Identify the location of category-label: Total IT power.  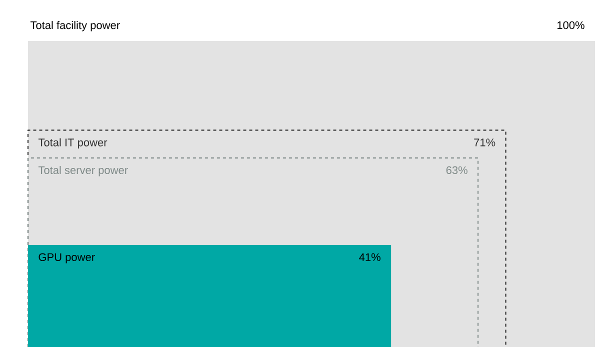
(73, 143).